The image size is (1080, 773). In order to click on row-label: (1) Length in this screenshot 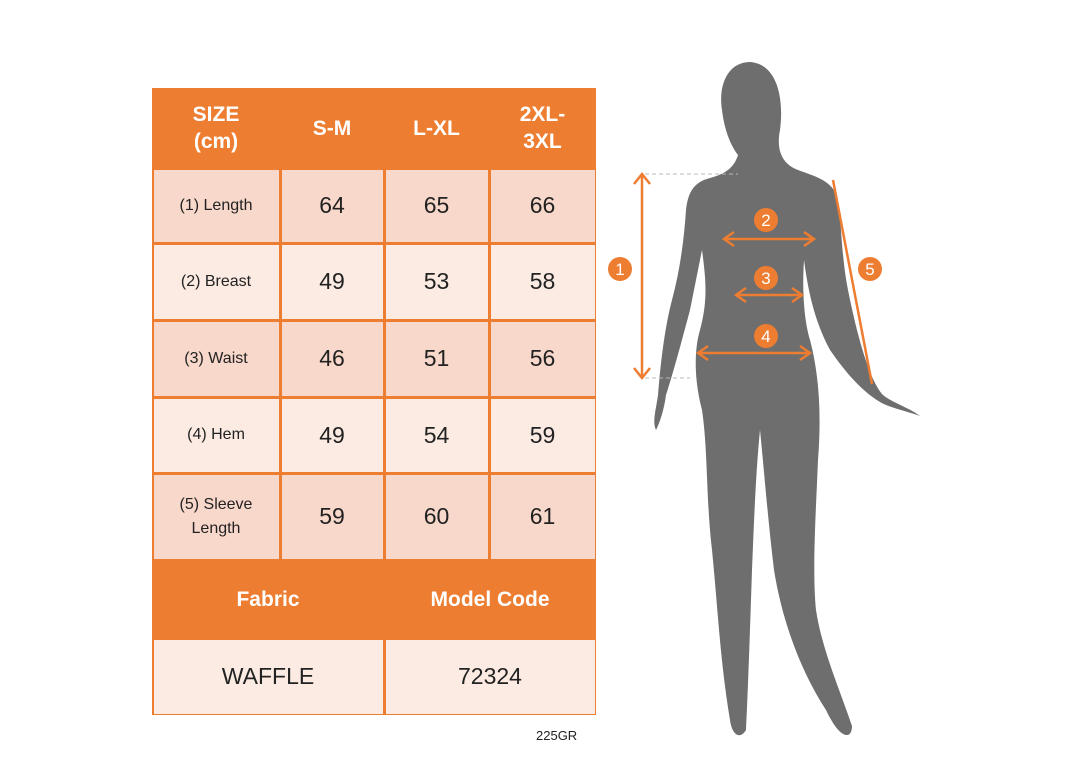, I will do `click(216, 205)`.